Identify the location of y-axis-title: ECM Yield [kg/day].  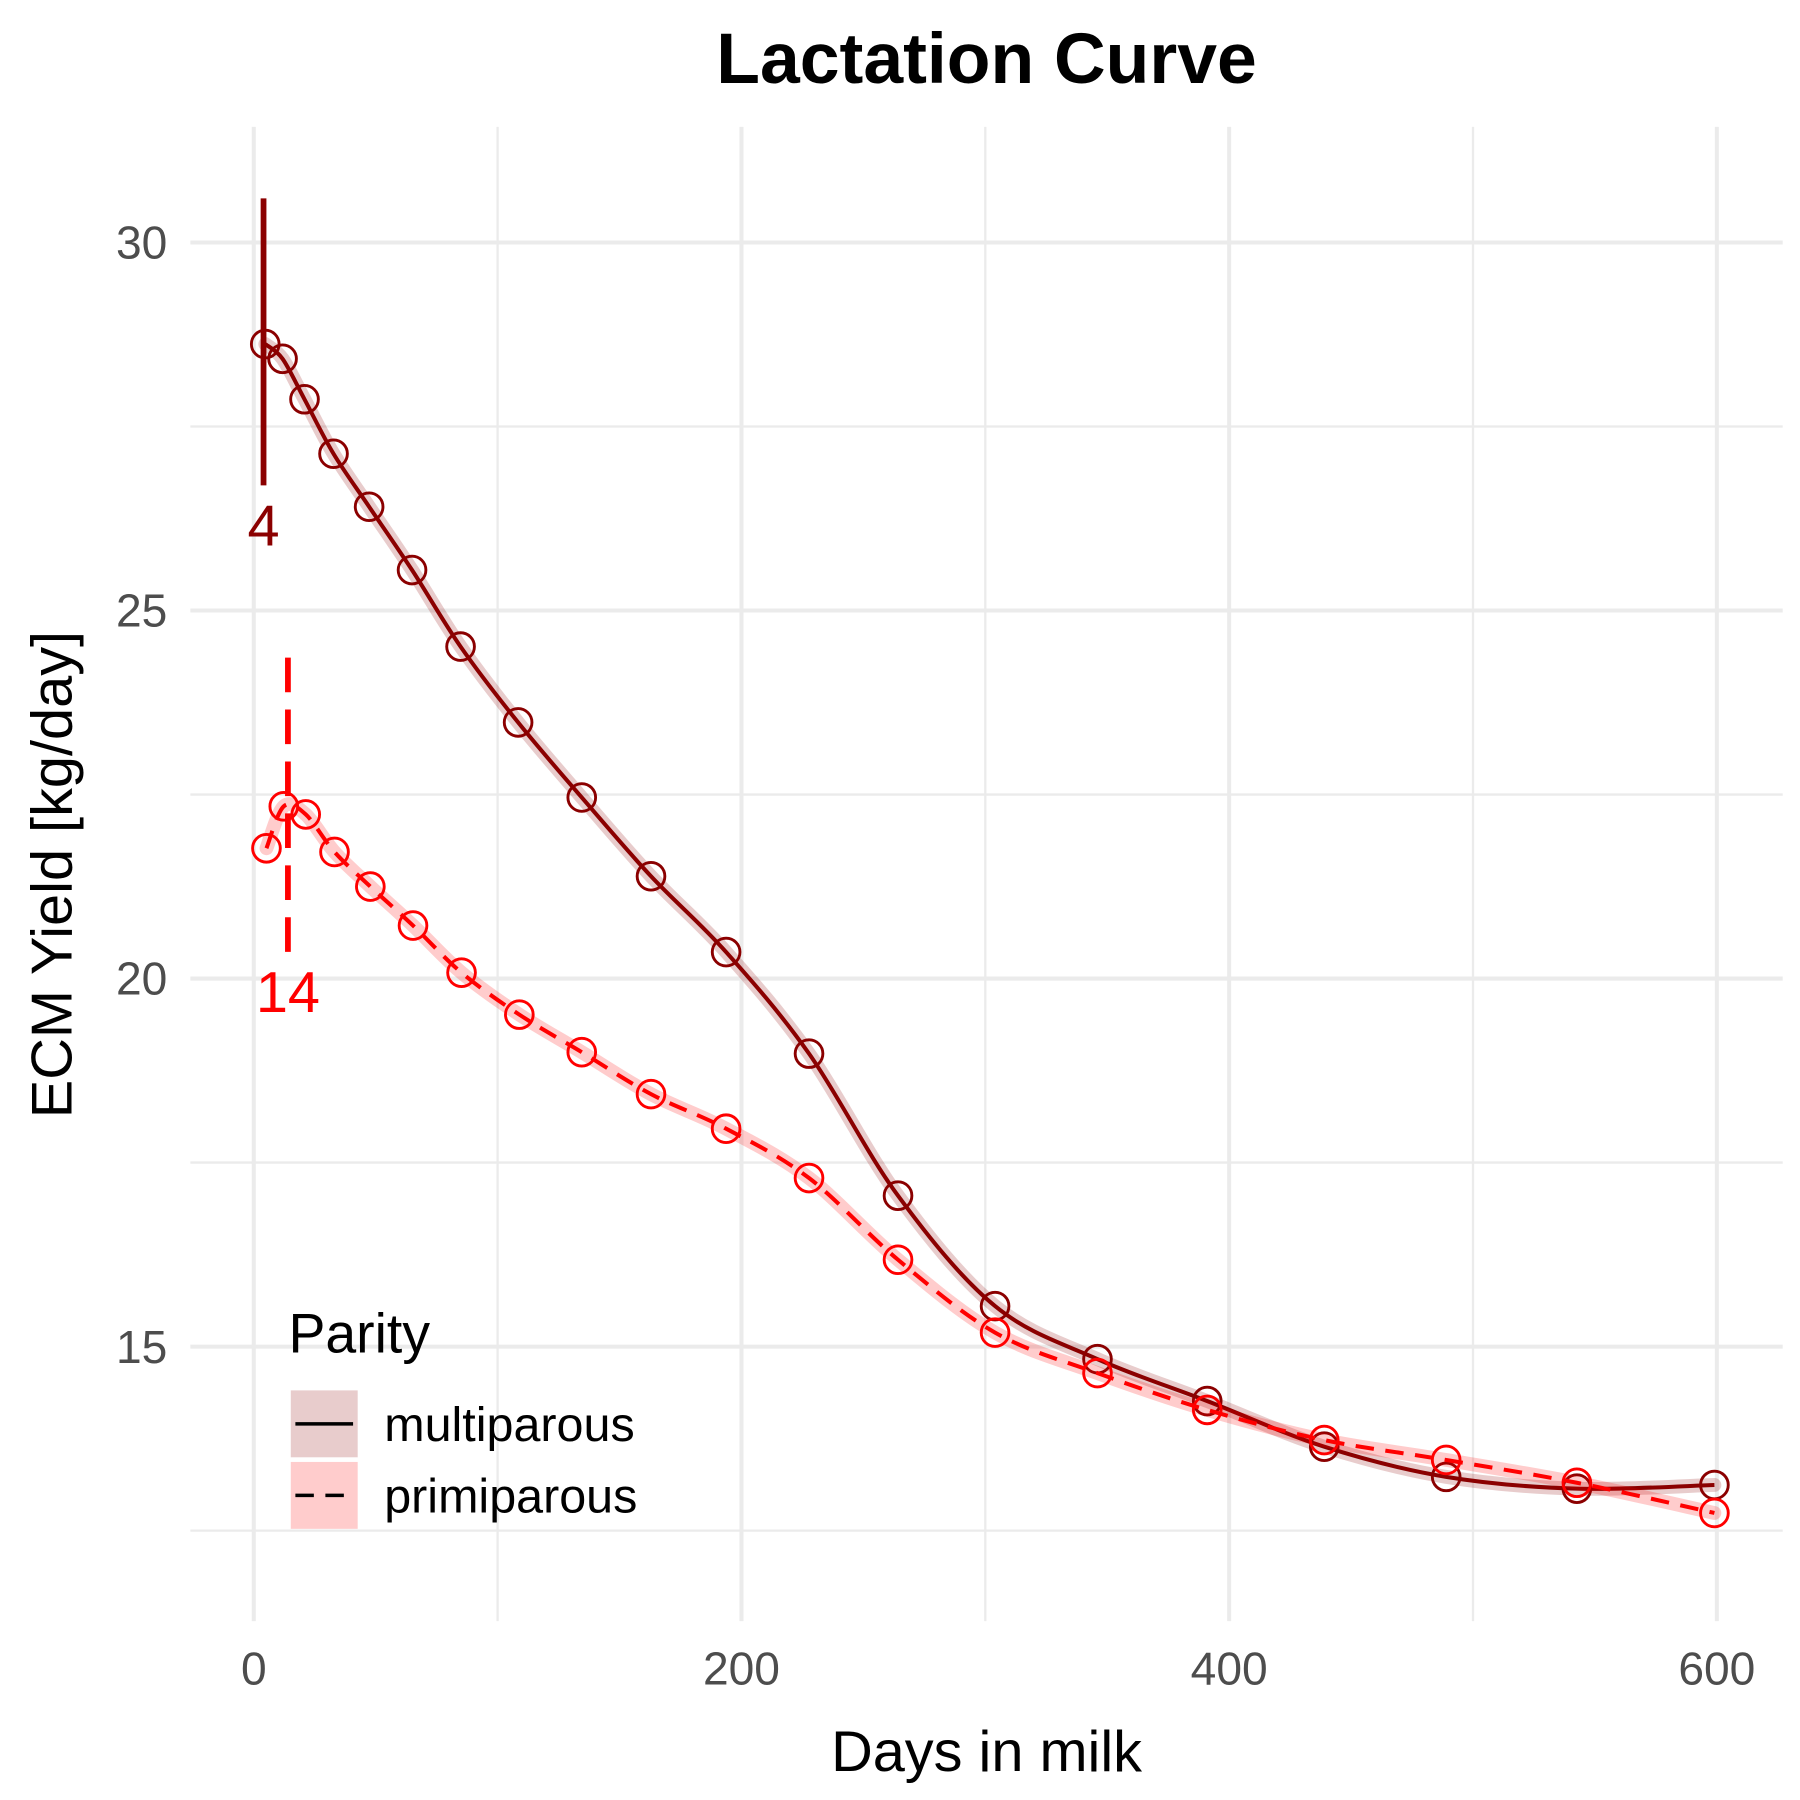
(53, 874).